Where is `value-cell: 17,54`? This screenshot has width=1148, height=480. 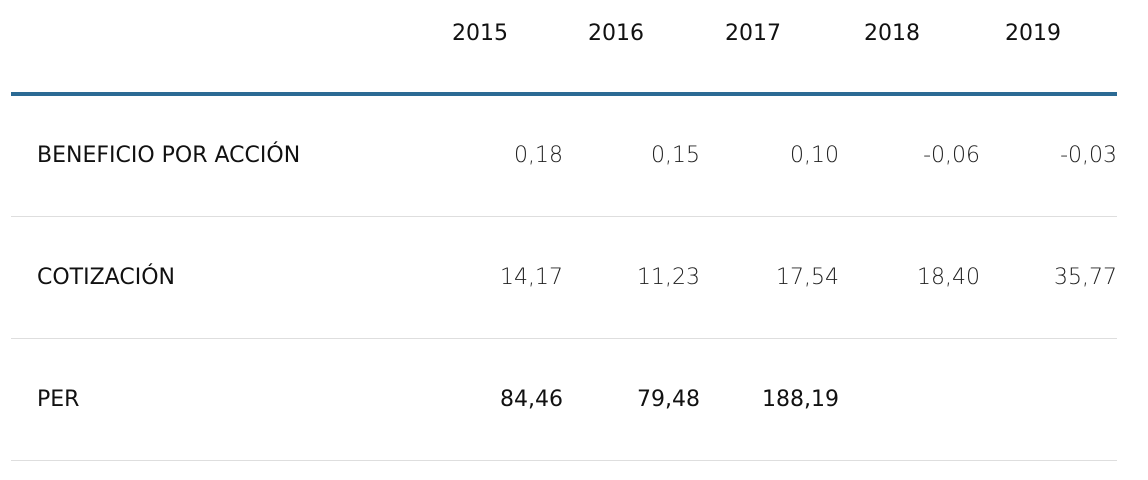 value-cell: 17,54 is located at coordinates (769, 277).